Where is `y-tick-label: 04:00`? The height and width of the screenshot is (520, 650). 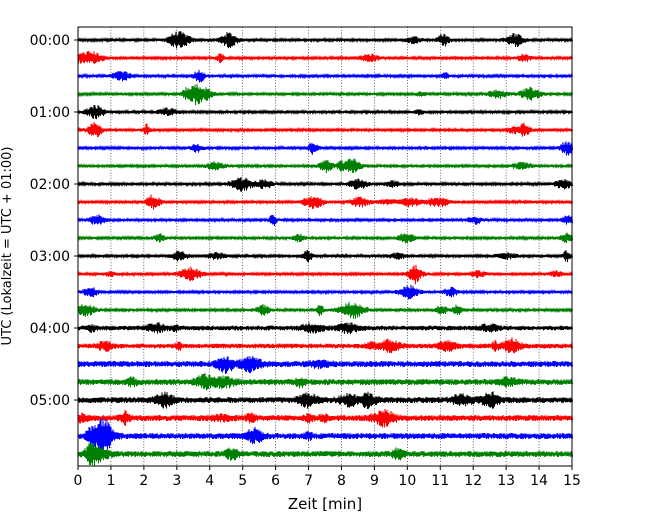
y-tick-label: 04:00 is located at coordinates (50, 329).